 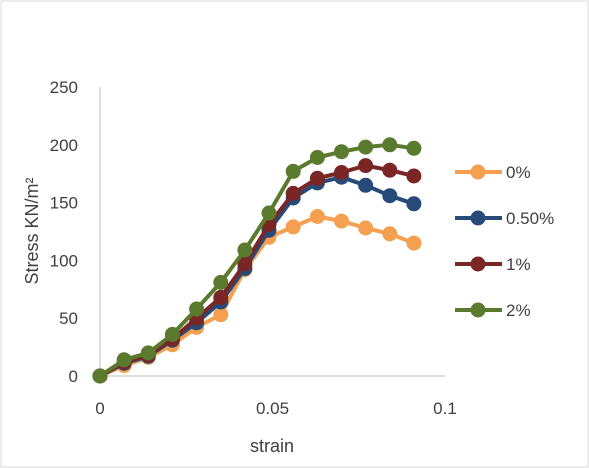 I want to click on y-tick-label: 150, so click(x=64, y=203).